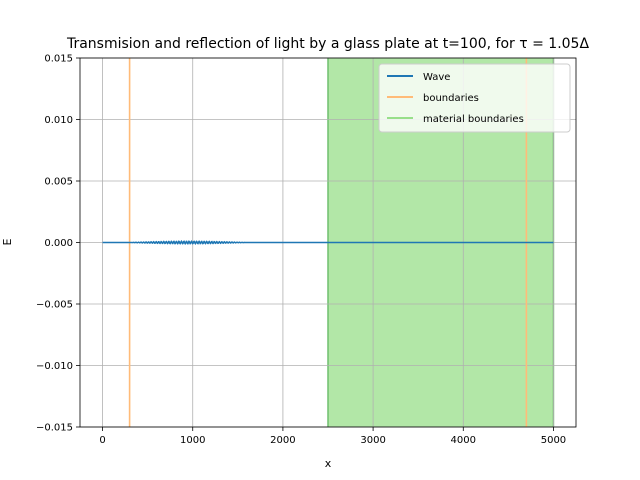 The height and width of the screenshot is (480, 640). I want to click on x-tick-label-3: 3000, so click(372, 440).